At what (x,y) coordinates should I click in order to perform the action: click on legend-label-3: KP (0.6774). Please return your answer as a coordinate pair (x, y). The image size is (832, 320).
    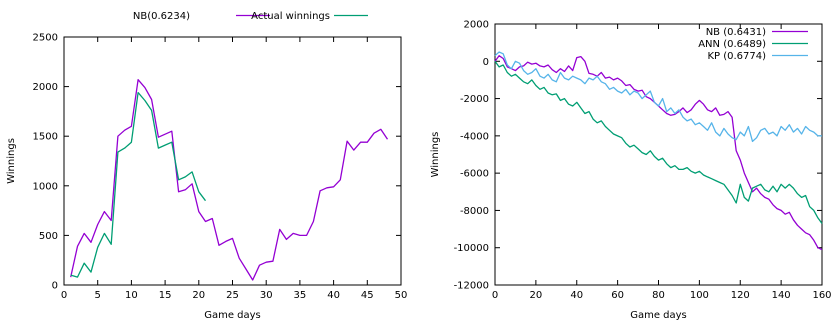
    Looking at the image, I should click on (736, 56).